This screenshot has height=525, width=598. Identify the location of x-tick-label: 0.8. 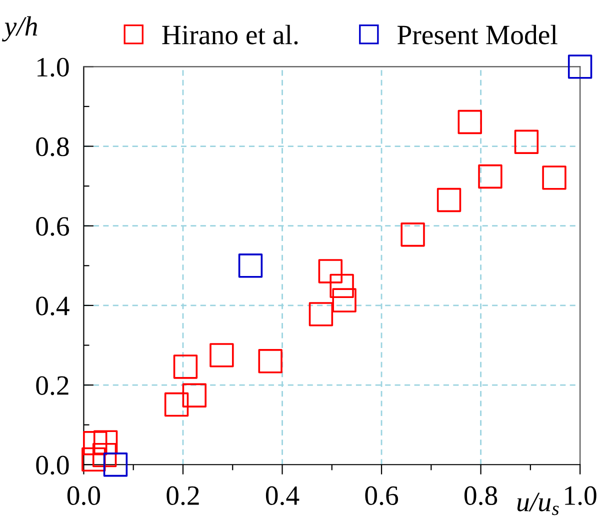
(481, 496).